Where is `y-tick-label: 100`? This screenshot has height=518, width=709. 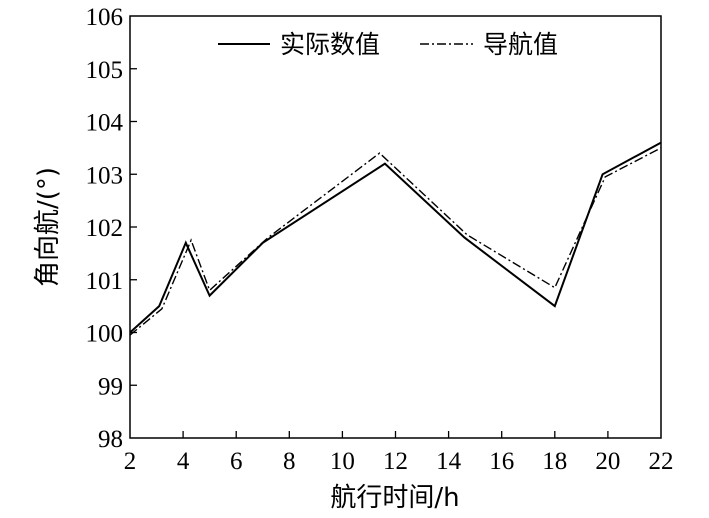 y-tick-label: 100 is located at coordinates (105, 334).